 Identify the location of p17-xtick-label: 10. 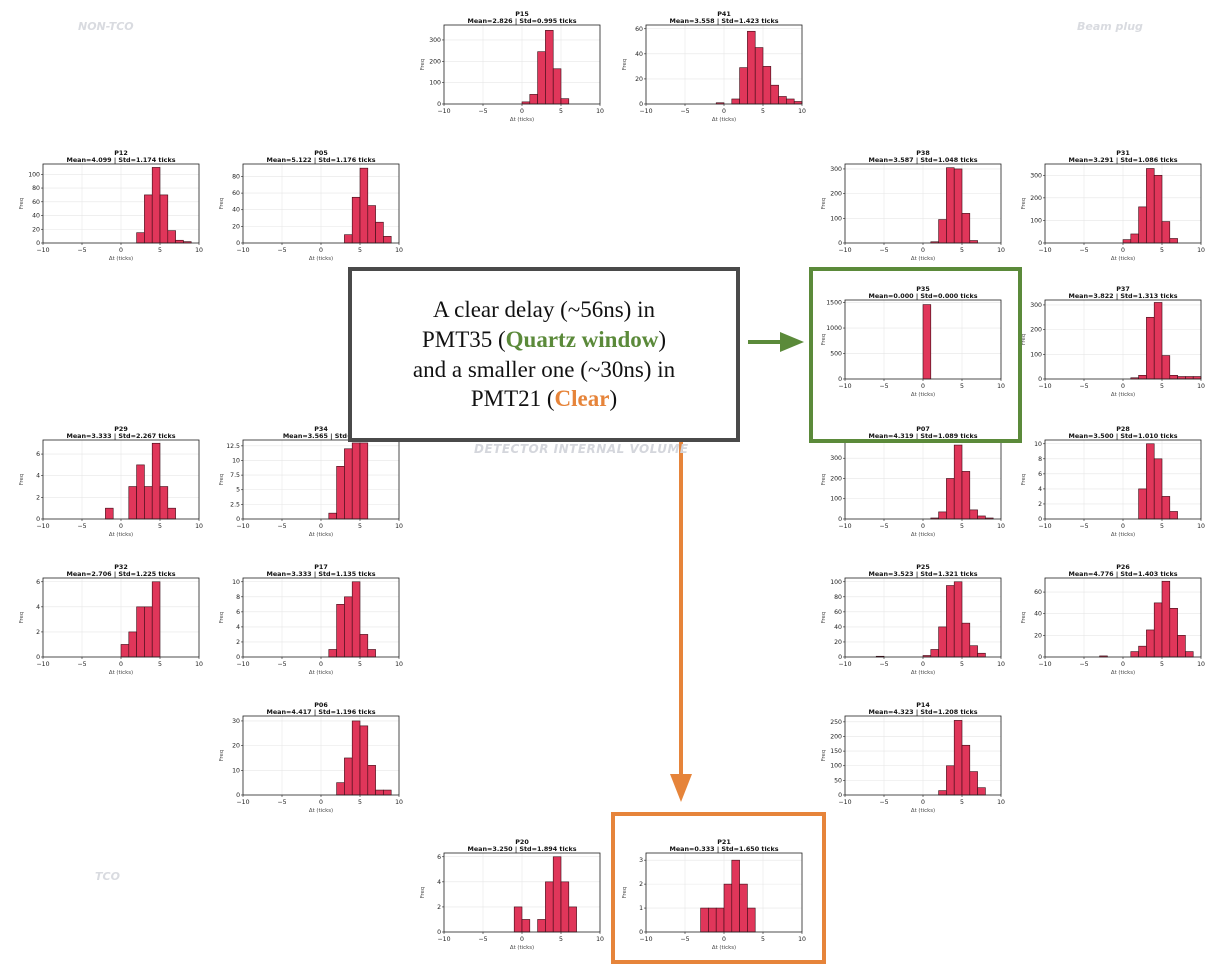
(399, 664).